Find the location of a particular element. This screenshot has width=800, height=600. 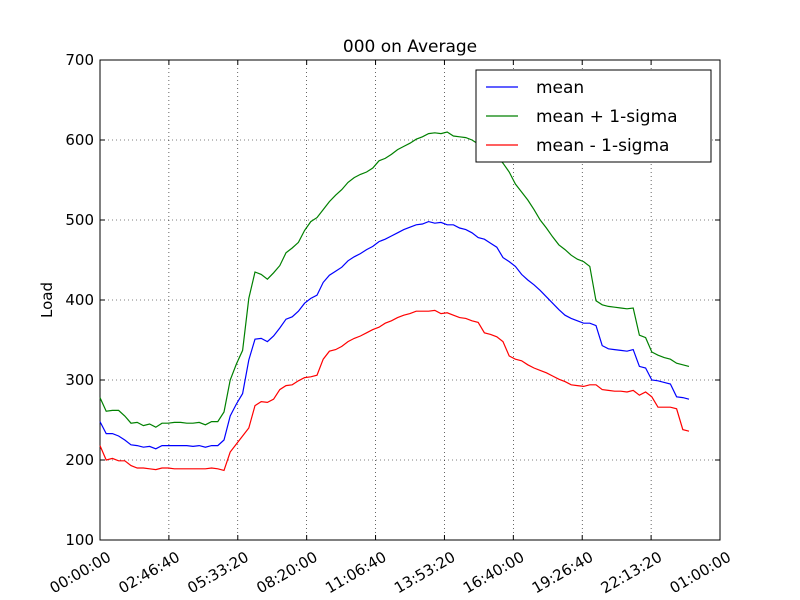

y-tick-label: 700 is located at coordinates (79, 60).